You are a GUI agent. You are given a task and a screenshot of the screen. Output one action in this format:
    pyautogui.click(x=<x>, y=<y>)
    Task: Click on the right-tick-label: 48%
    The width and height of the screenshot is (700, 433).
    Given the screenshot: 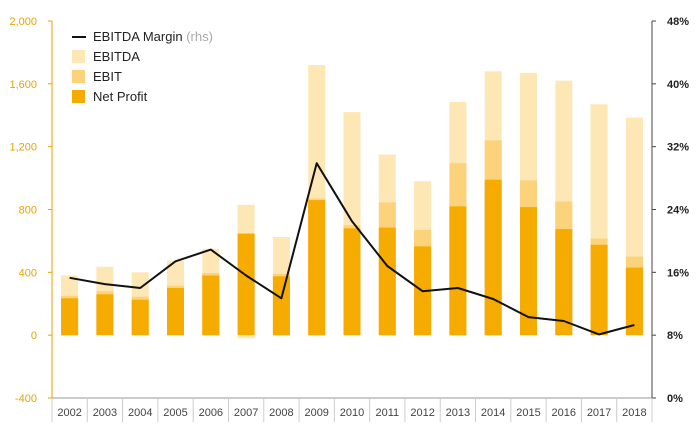 What is the action you would take?
    pyautogui.click(x=678, y=22)
    